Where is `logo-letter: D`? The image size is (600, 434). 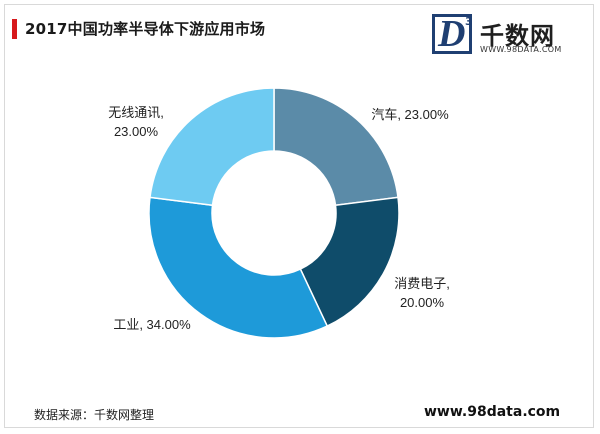 logo-letter: D is located at coordinates (452, 34).